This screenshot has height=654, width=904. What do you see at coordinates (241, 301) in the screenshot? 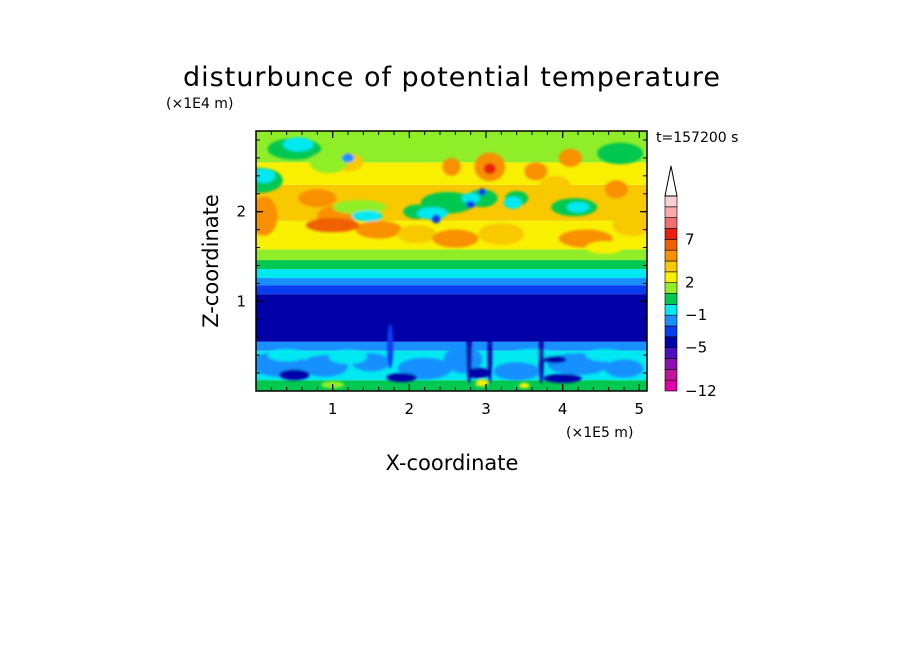
I see `y-tick-label: 1` at bounding box center [241, 301].